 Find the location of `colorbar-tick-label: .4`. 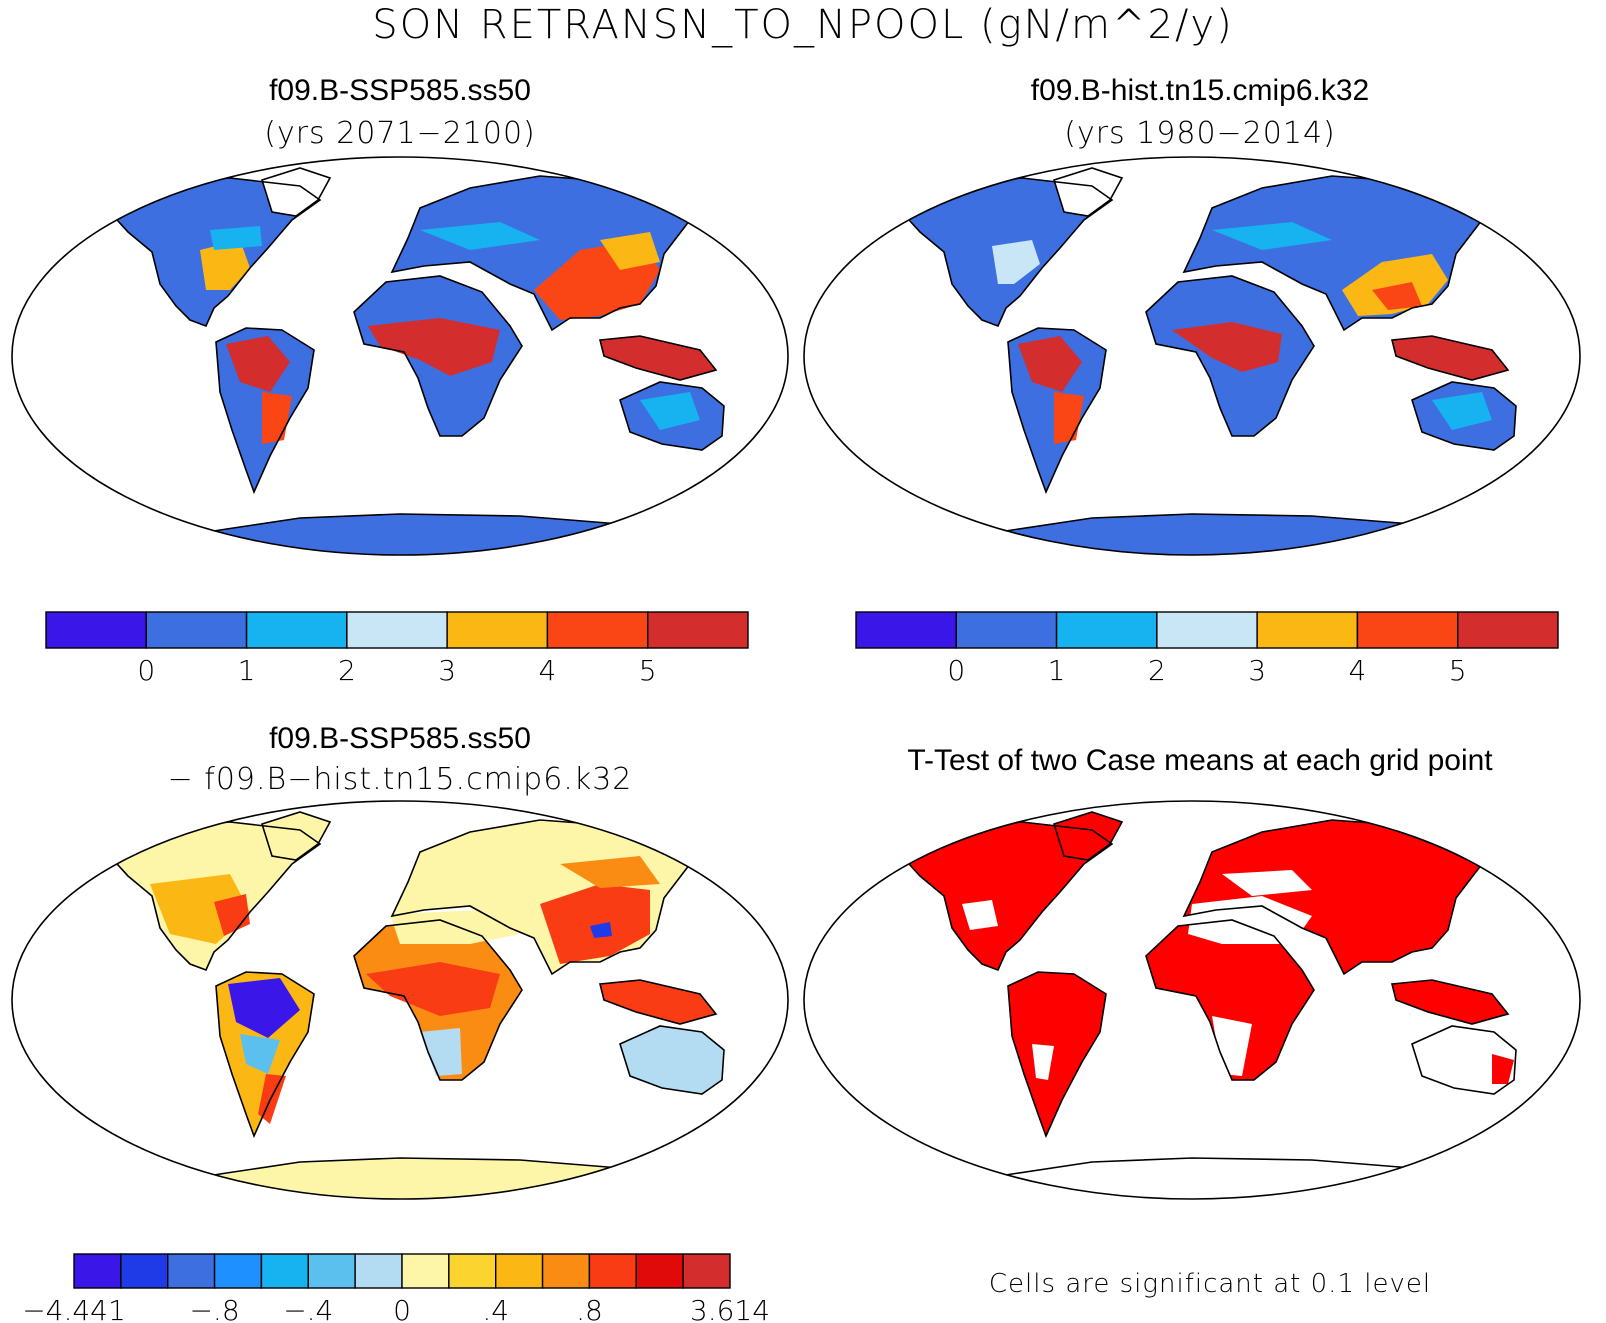

colorbar-tick-label: .4 is located at coordinates (495, 1308).